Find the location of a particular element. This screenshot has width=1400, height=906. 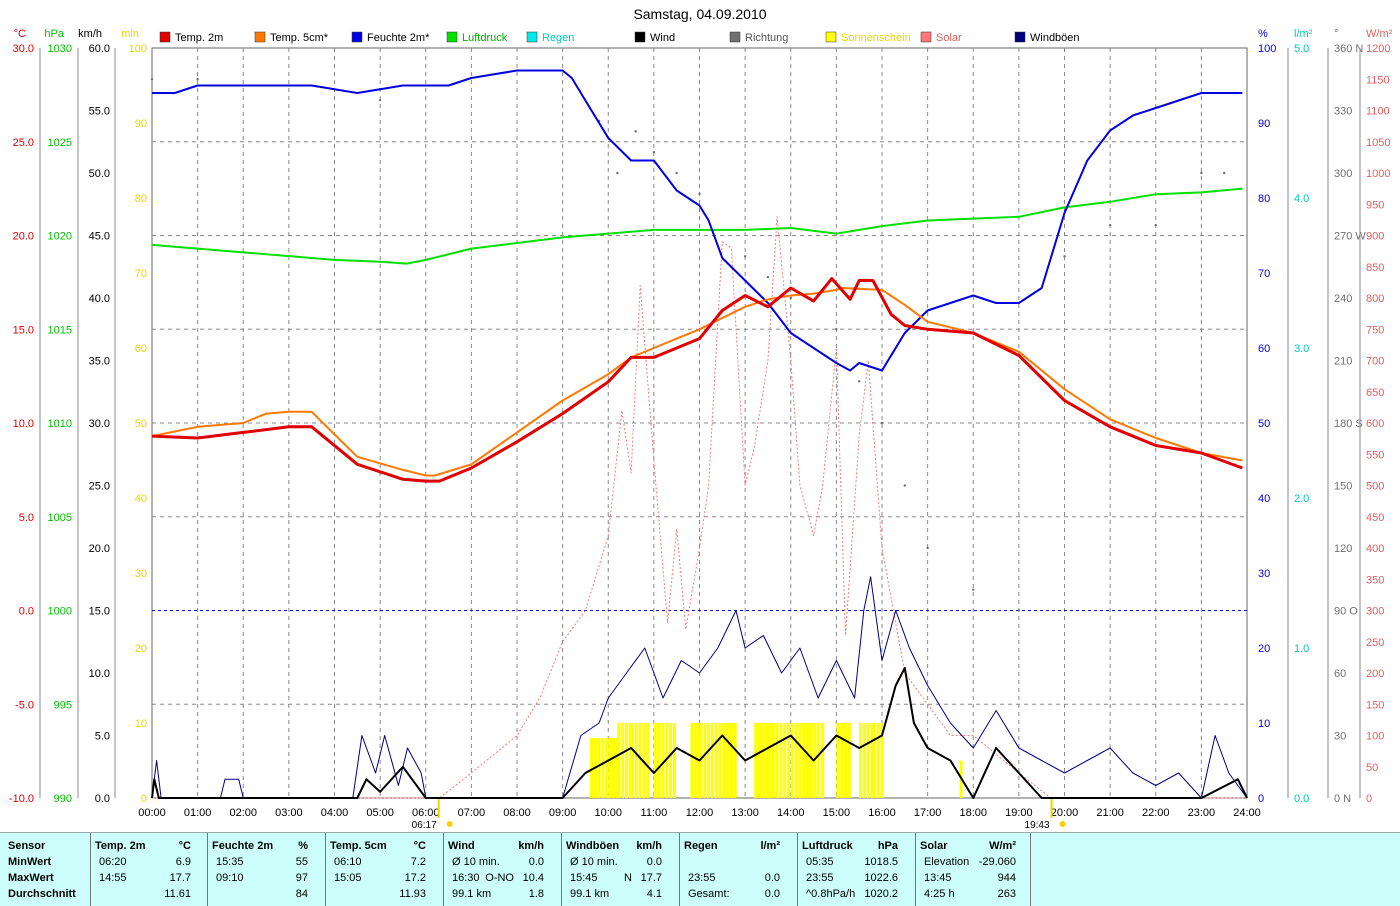

legend-label-humidity: Feuchte 2m* is located at coordinates (398, 38).